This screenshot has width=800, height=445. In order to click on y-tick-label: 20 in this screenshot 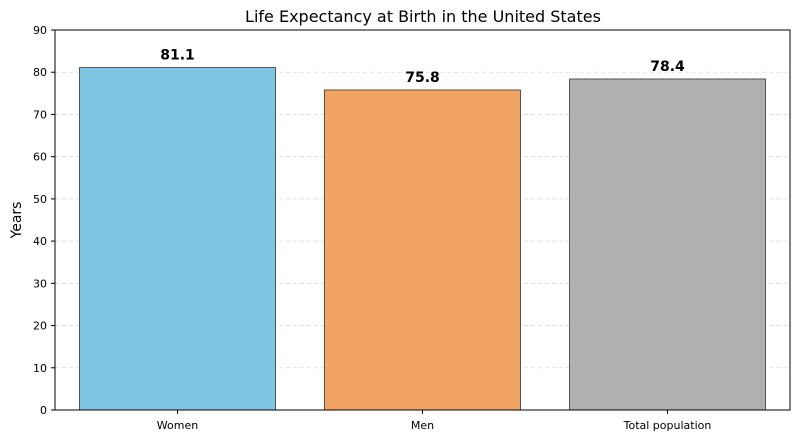, I will do `click(40, 326)`.